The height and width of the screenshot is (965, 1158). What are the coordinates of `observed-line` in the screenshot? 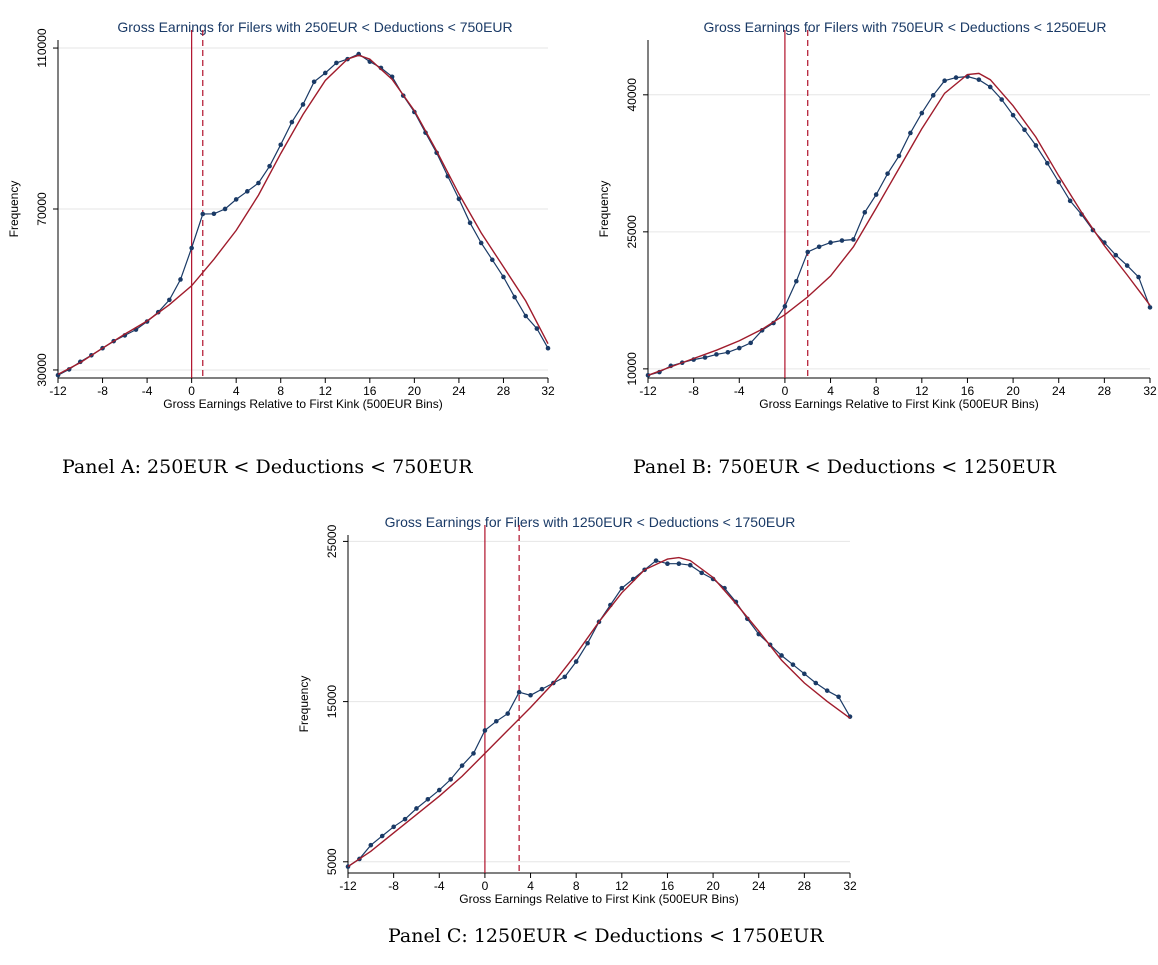 It's located at (899, 225).